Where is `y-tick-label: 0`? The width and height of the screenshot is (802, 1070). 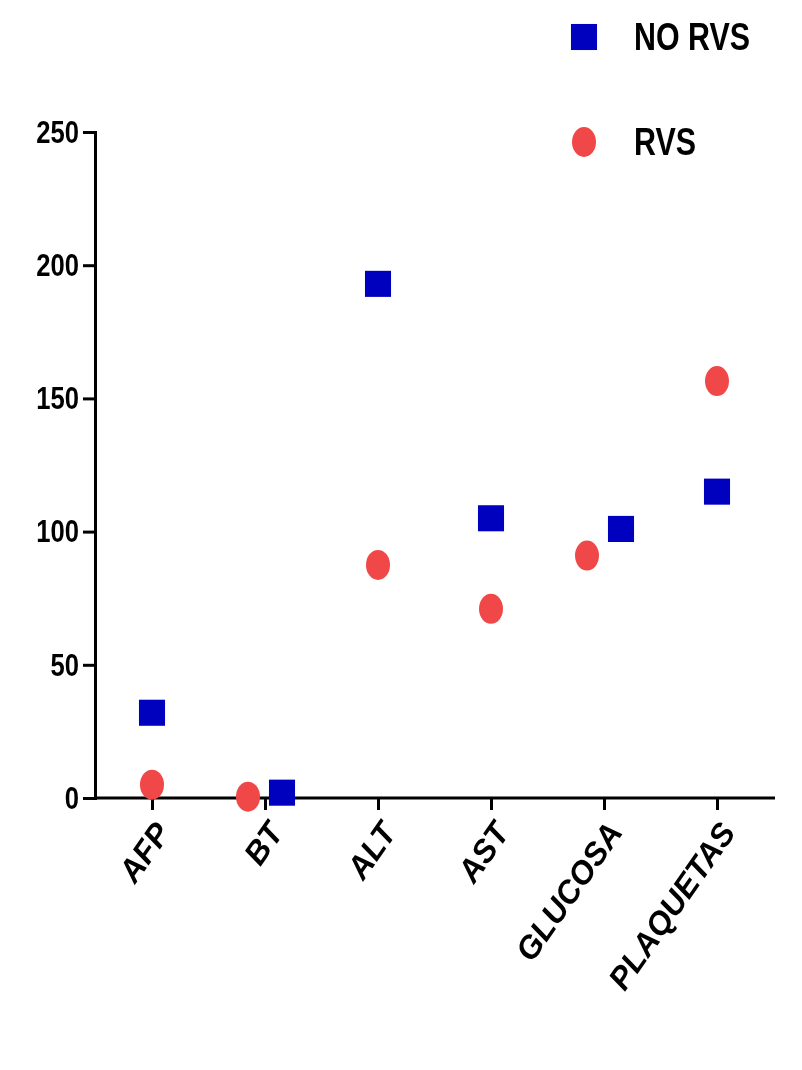
y-tick-label: 0 is located at coordinates (71, 798).